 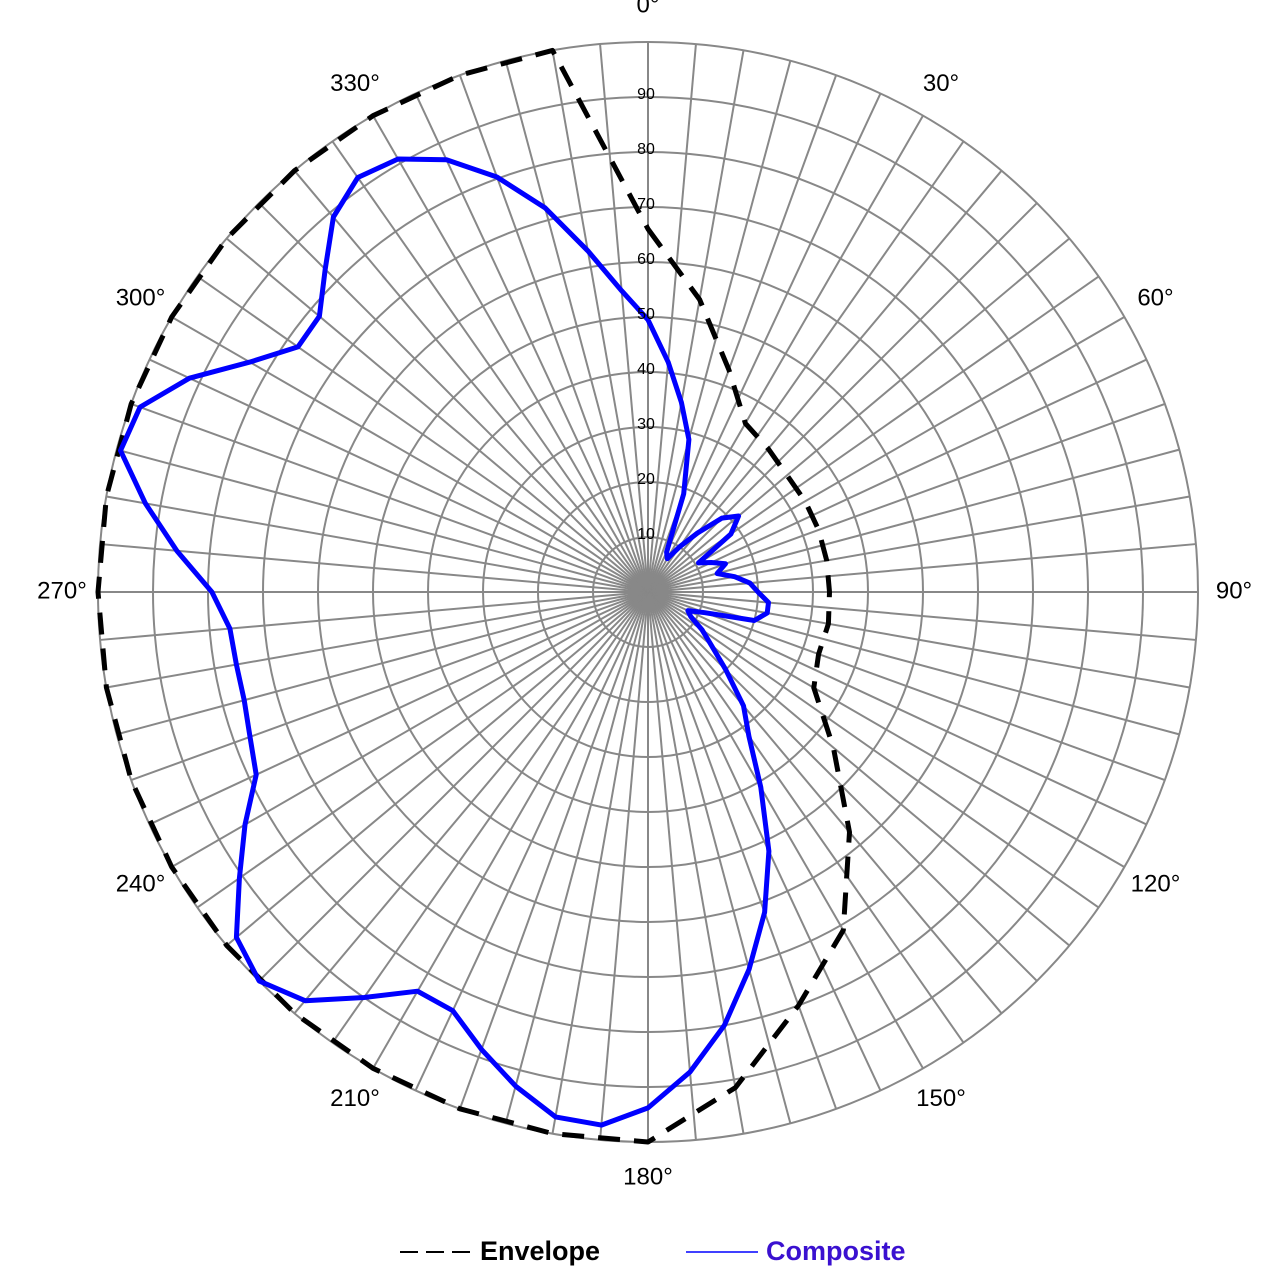 What do you see at coordinates (355, 83) in the screenshot?
I see `theta-tick-label: 330°` at bounding box center [355, 83].